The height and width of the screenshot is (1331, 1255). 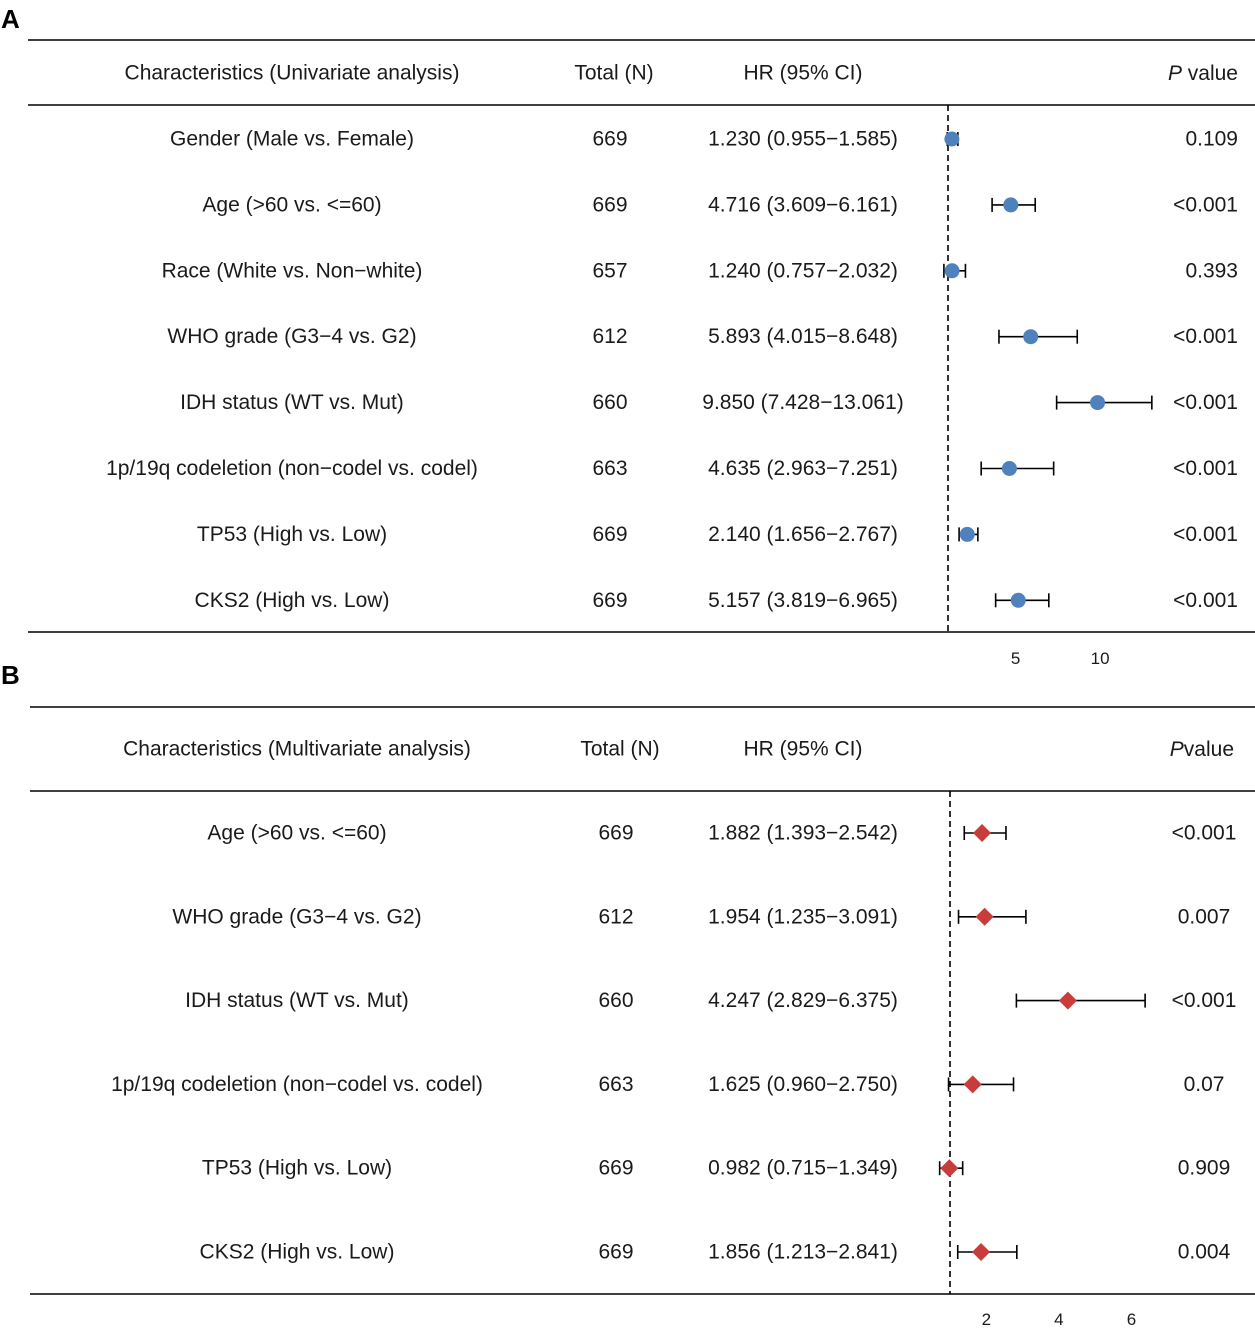 What do you see at coordinates (1211, 139) in the screenshot?
I see `panel-a-row-p-value: 0.109` at bounding box center [1211, 139].